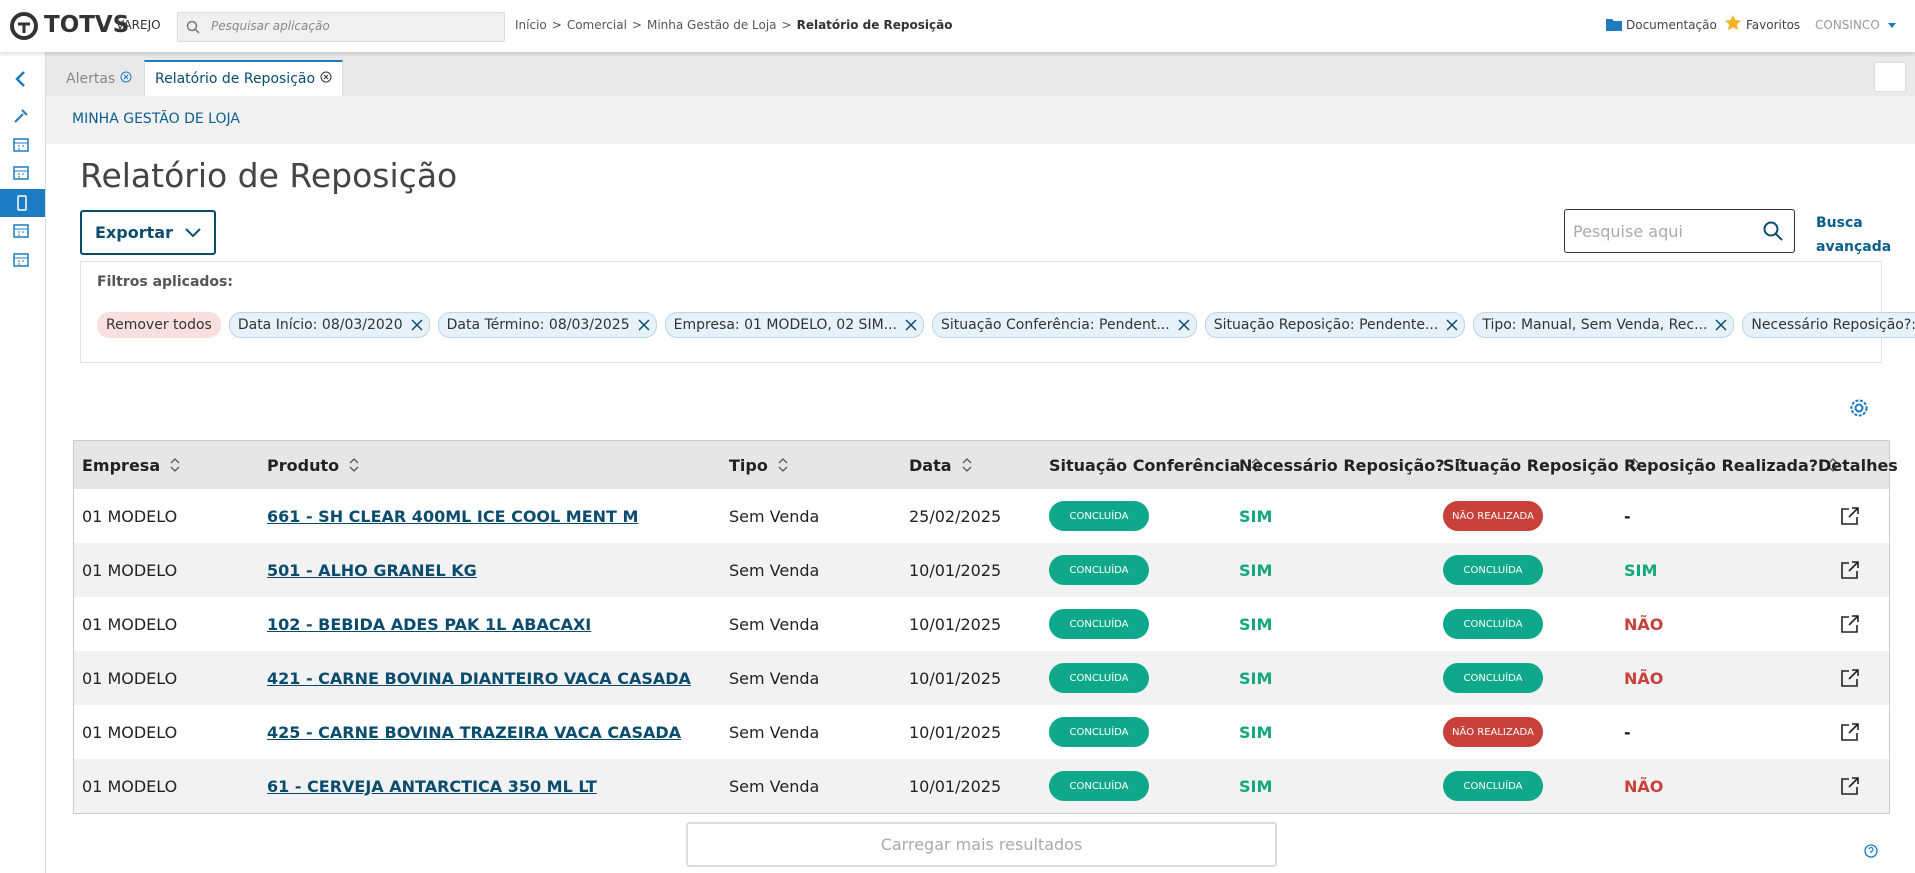 The height and width of the screenshot is (873, 1915). What do you see at coordinates (596, 25) in the screenshot?
I see `breadcrumb-item: Comercial` at bounding box center [596, 25].